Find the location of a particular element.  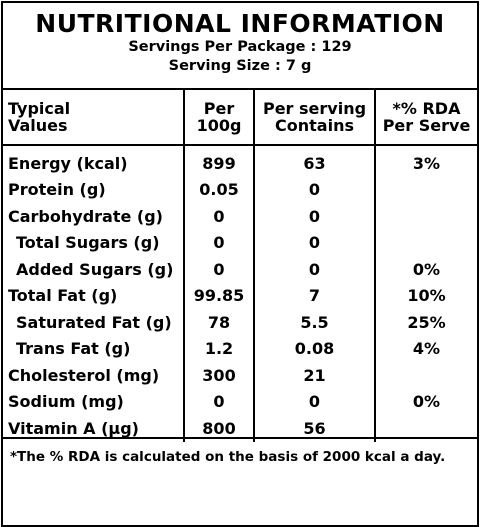

table-row: Energy (kcal) 899 63 3% is located at coordinates (240, 161).